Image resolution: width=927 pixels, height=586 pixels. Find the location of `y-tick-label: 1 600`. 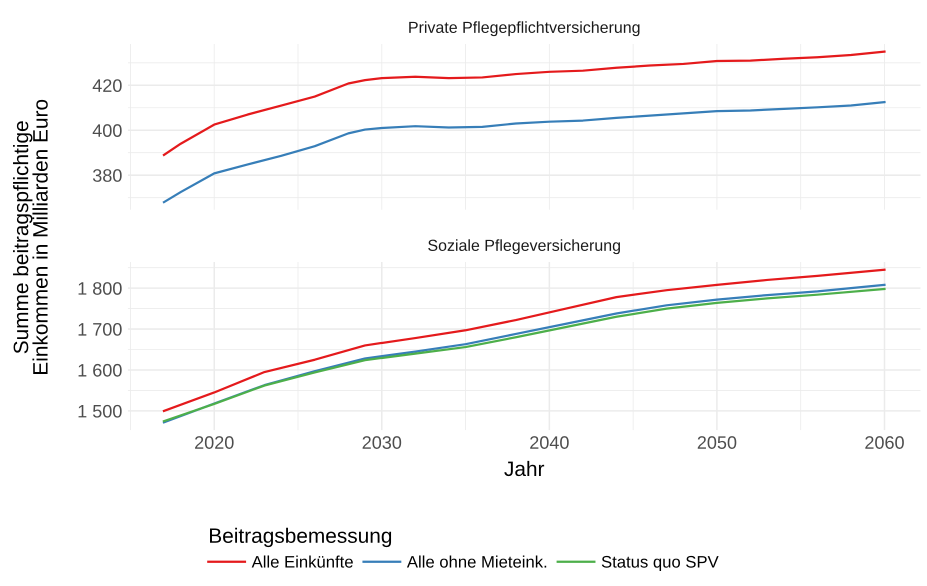

y-tick-label: 1 600 is located at coordinates (100, 370).